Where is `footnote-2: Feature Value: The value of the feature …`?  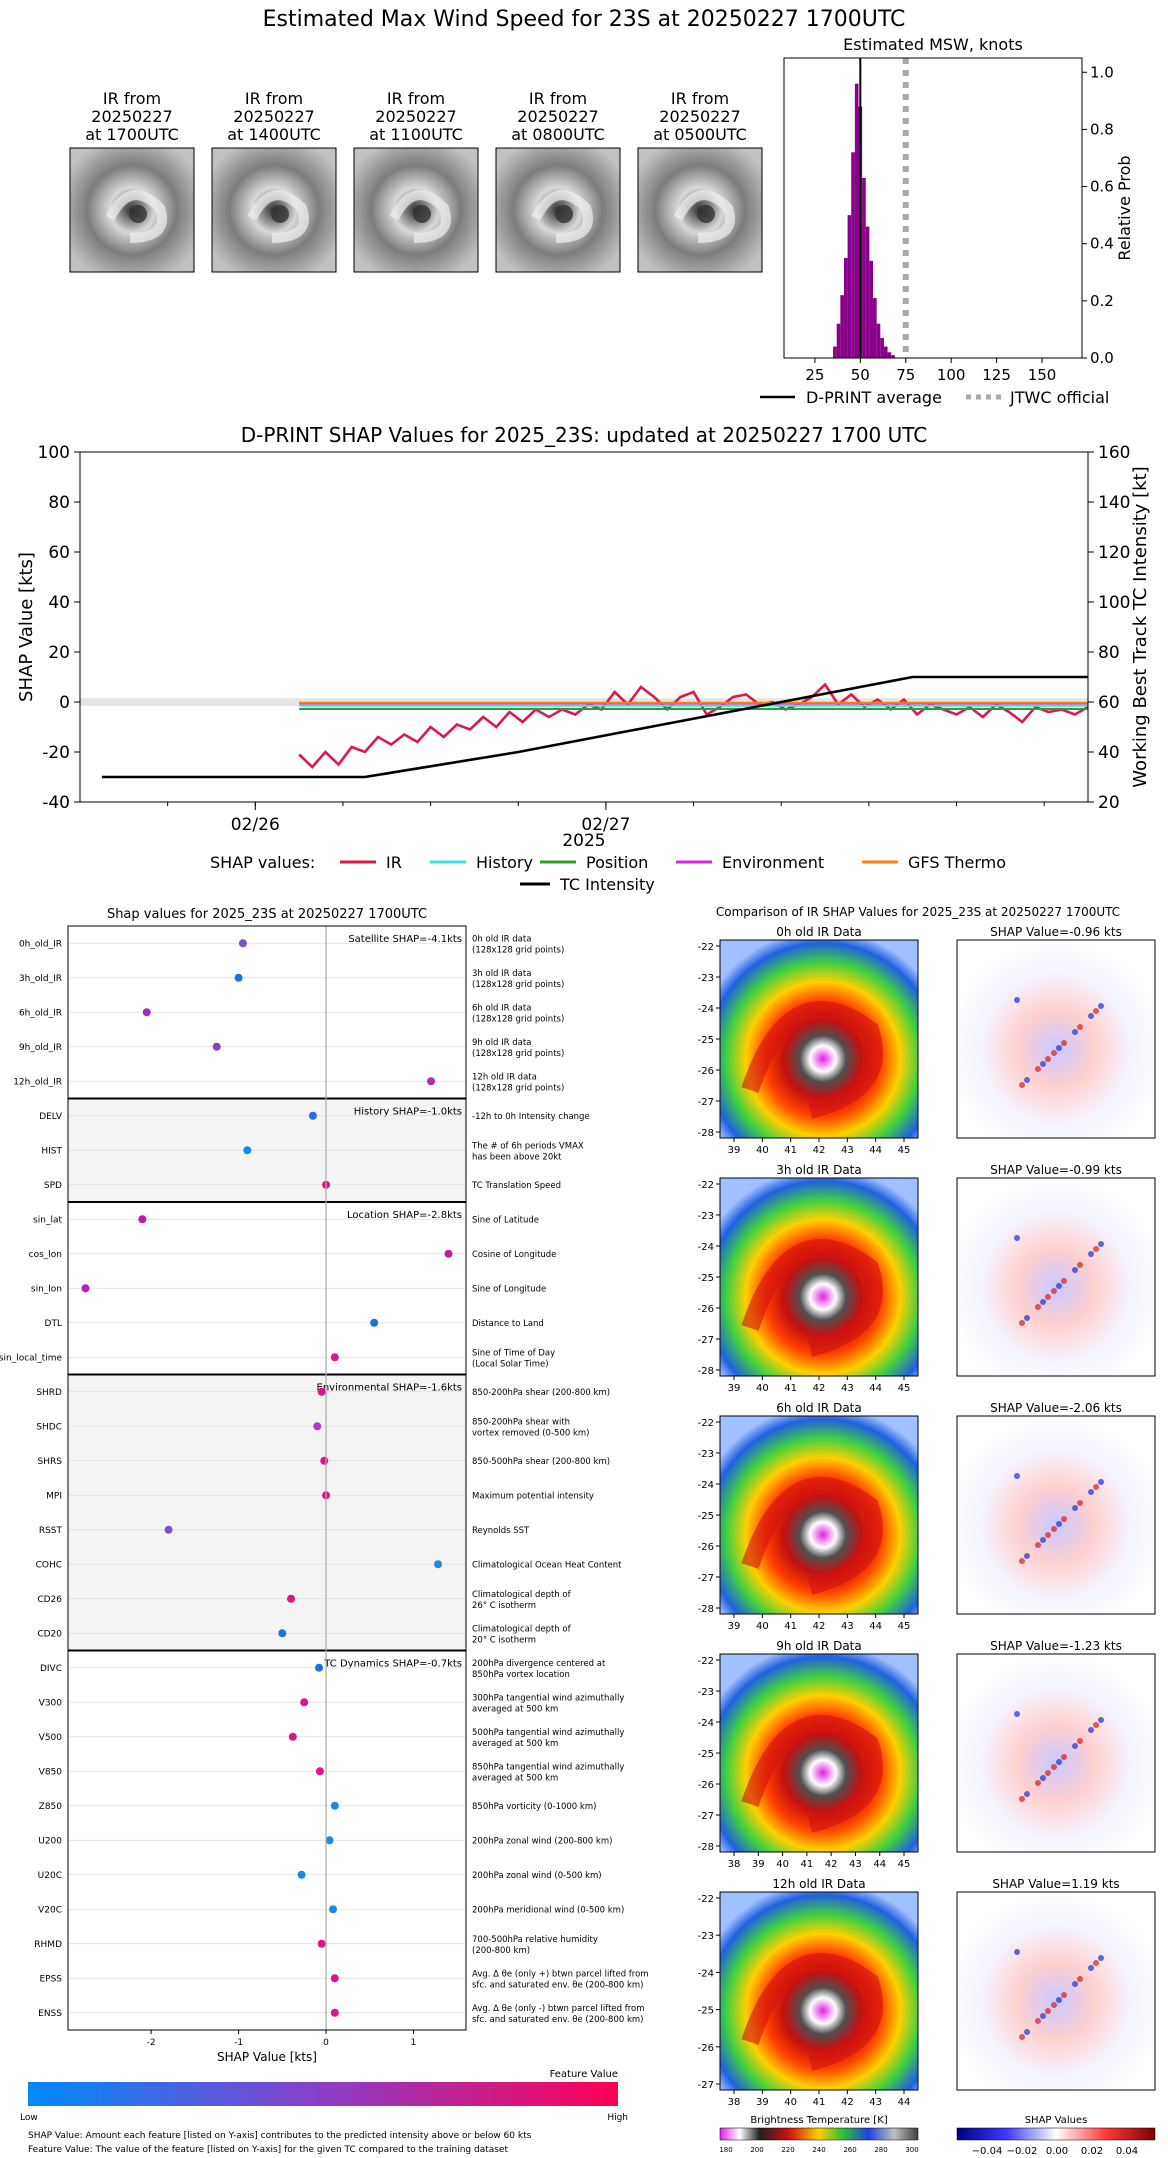
footnote-2: Feature Value: The value of the feature … is located at coordinates (268, 2150).